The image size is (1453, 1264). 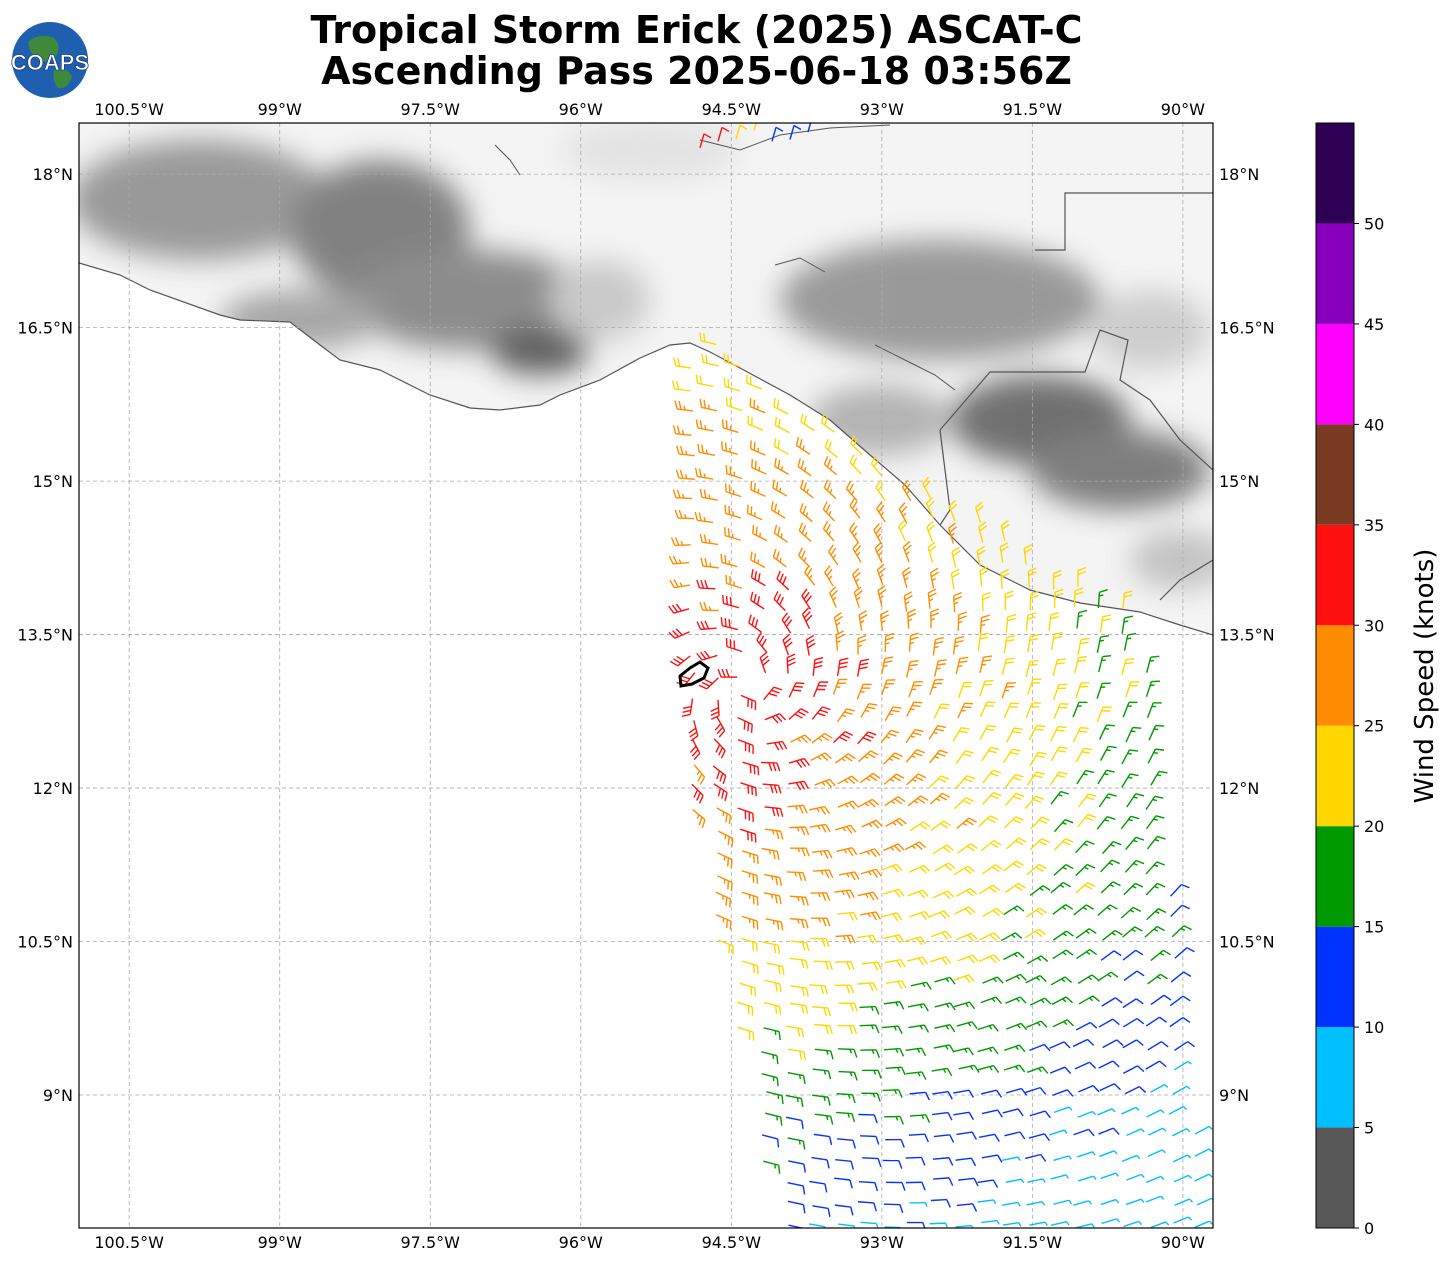 I want to click on lat-tick-label-left: 15°N, so click(x=53, y=481).